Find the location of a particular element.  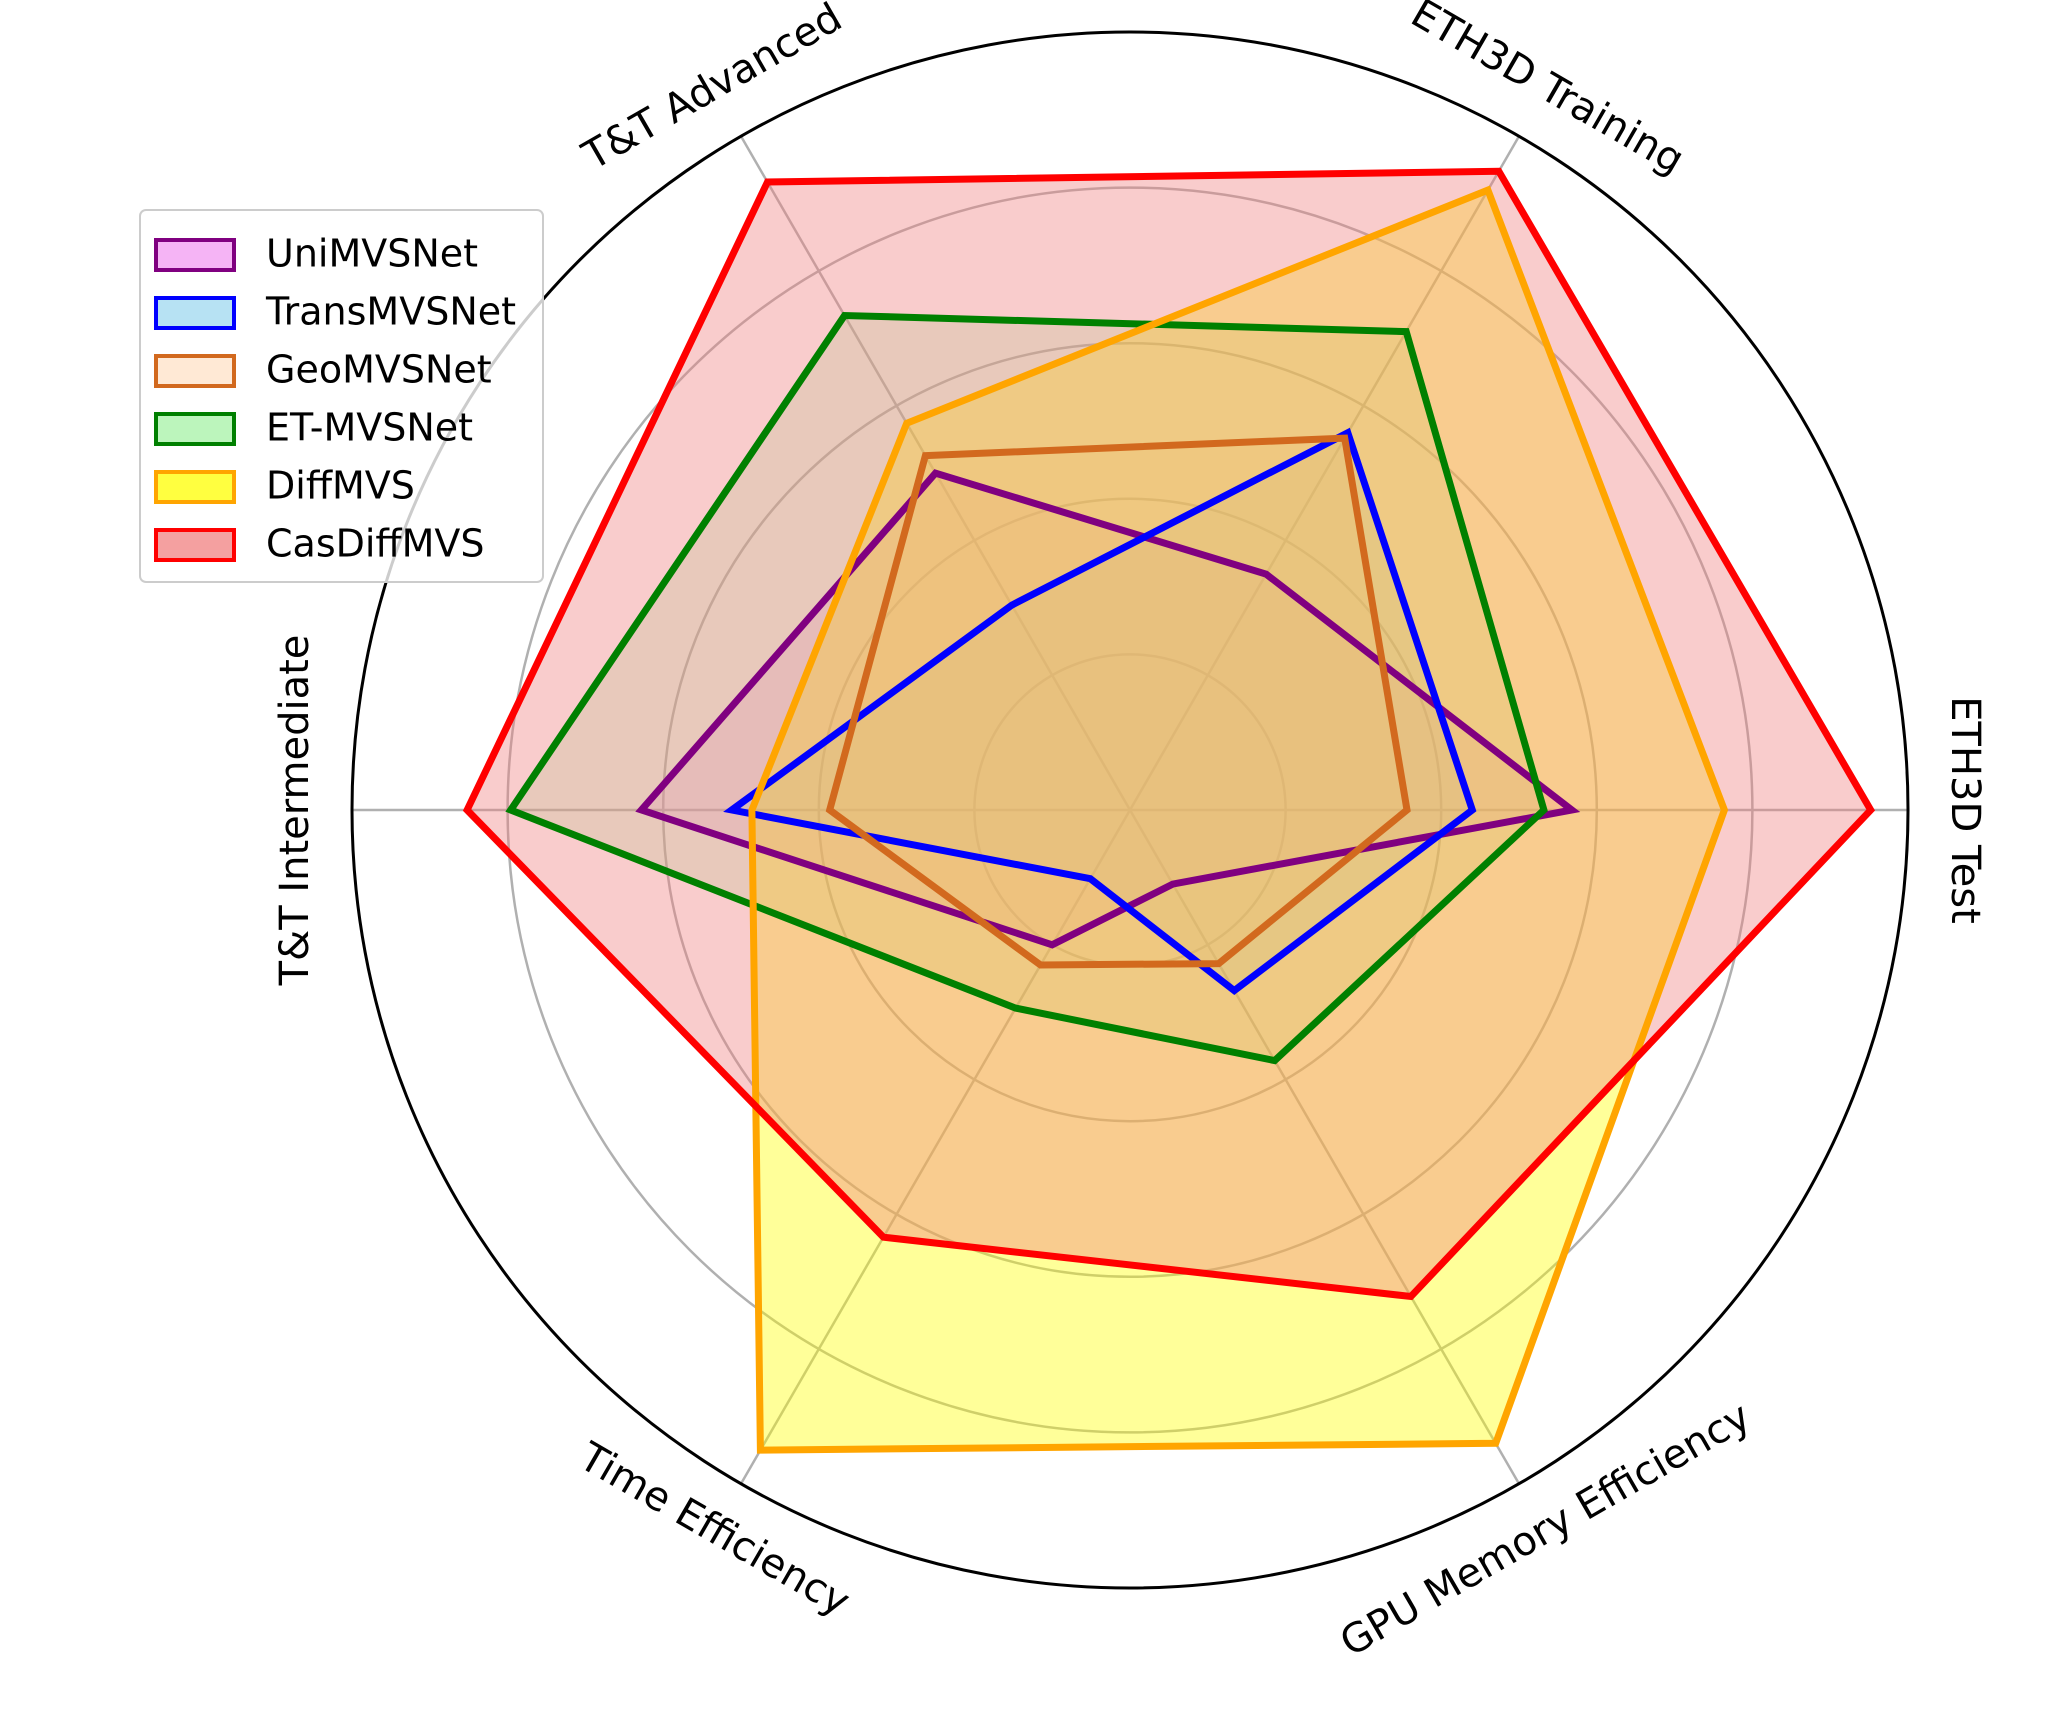

series-line-transmvsnet is located at coordinates (1100, 711).